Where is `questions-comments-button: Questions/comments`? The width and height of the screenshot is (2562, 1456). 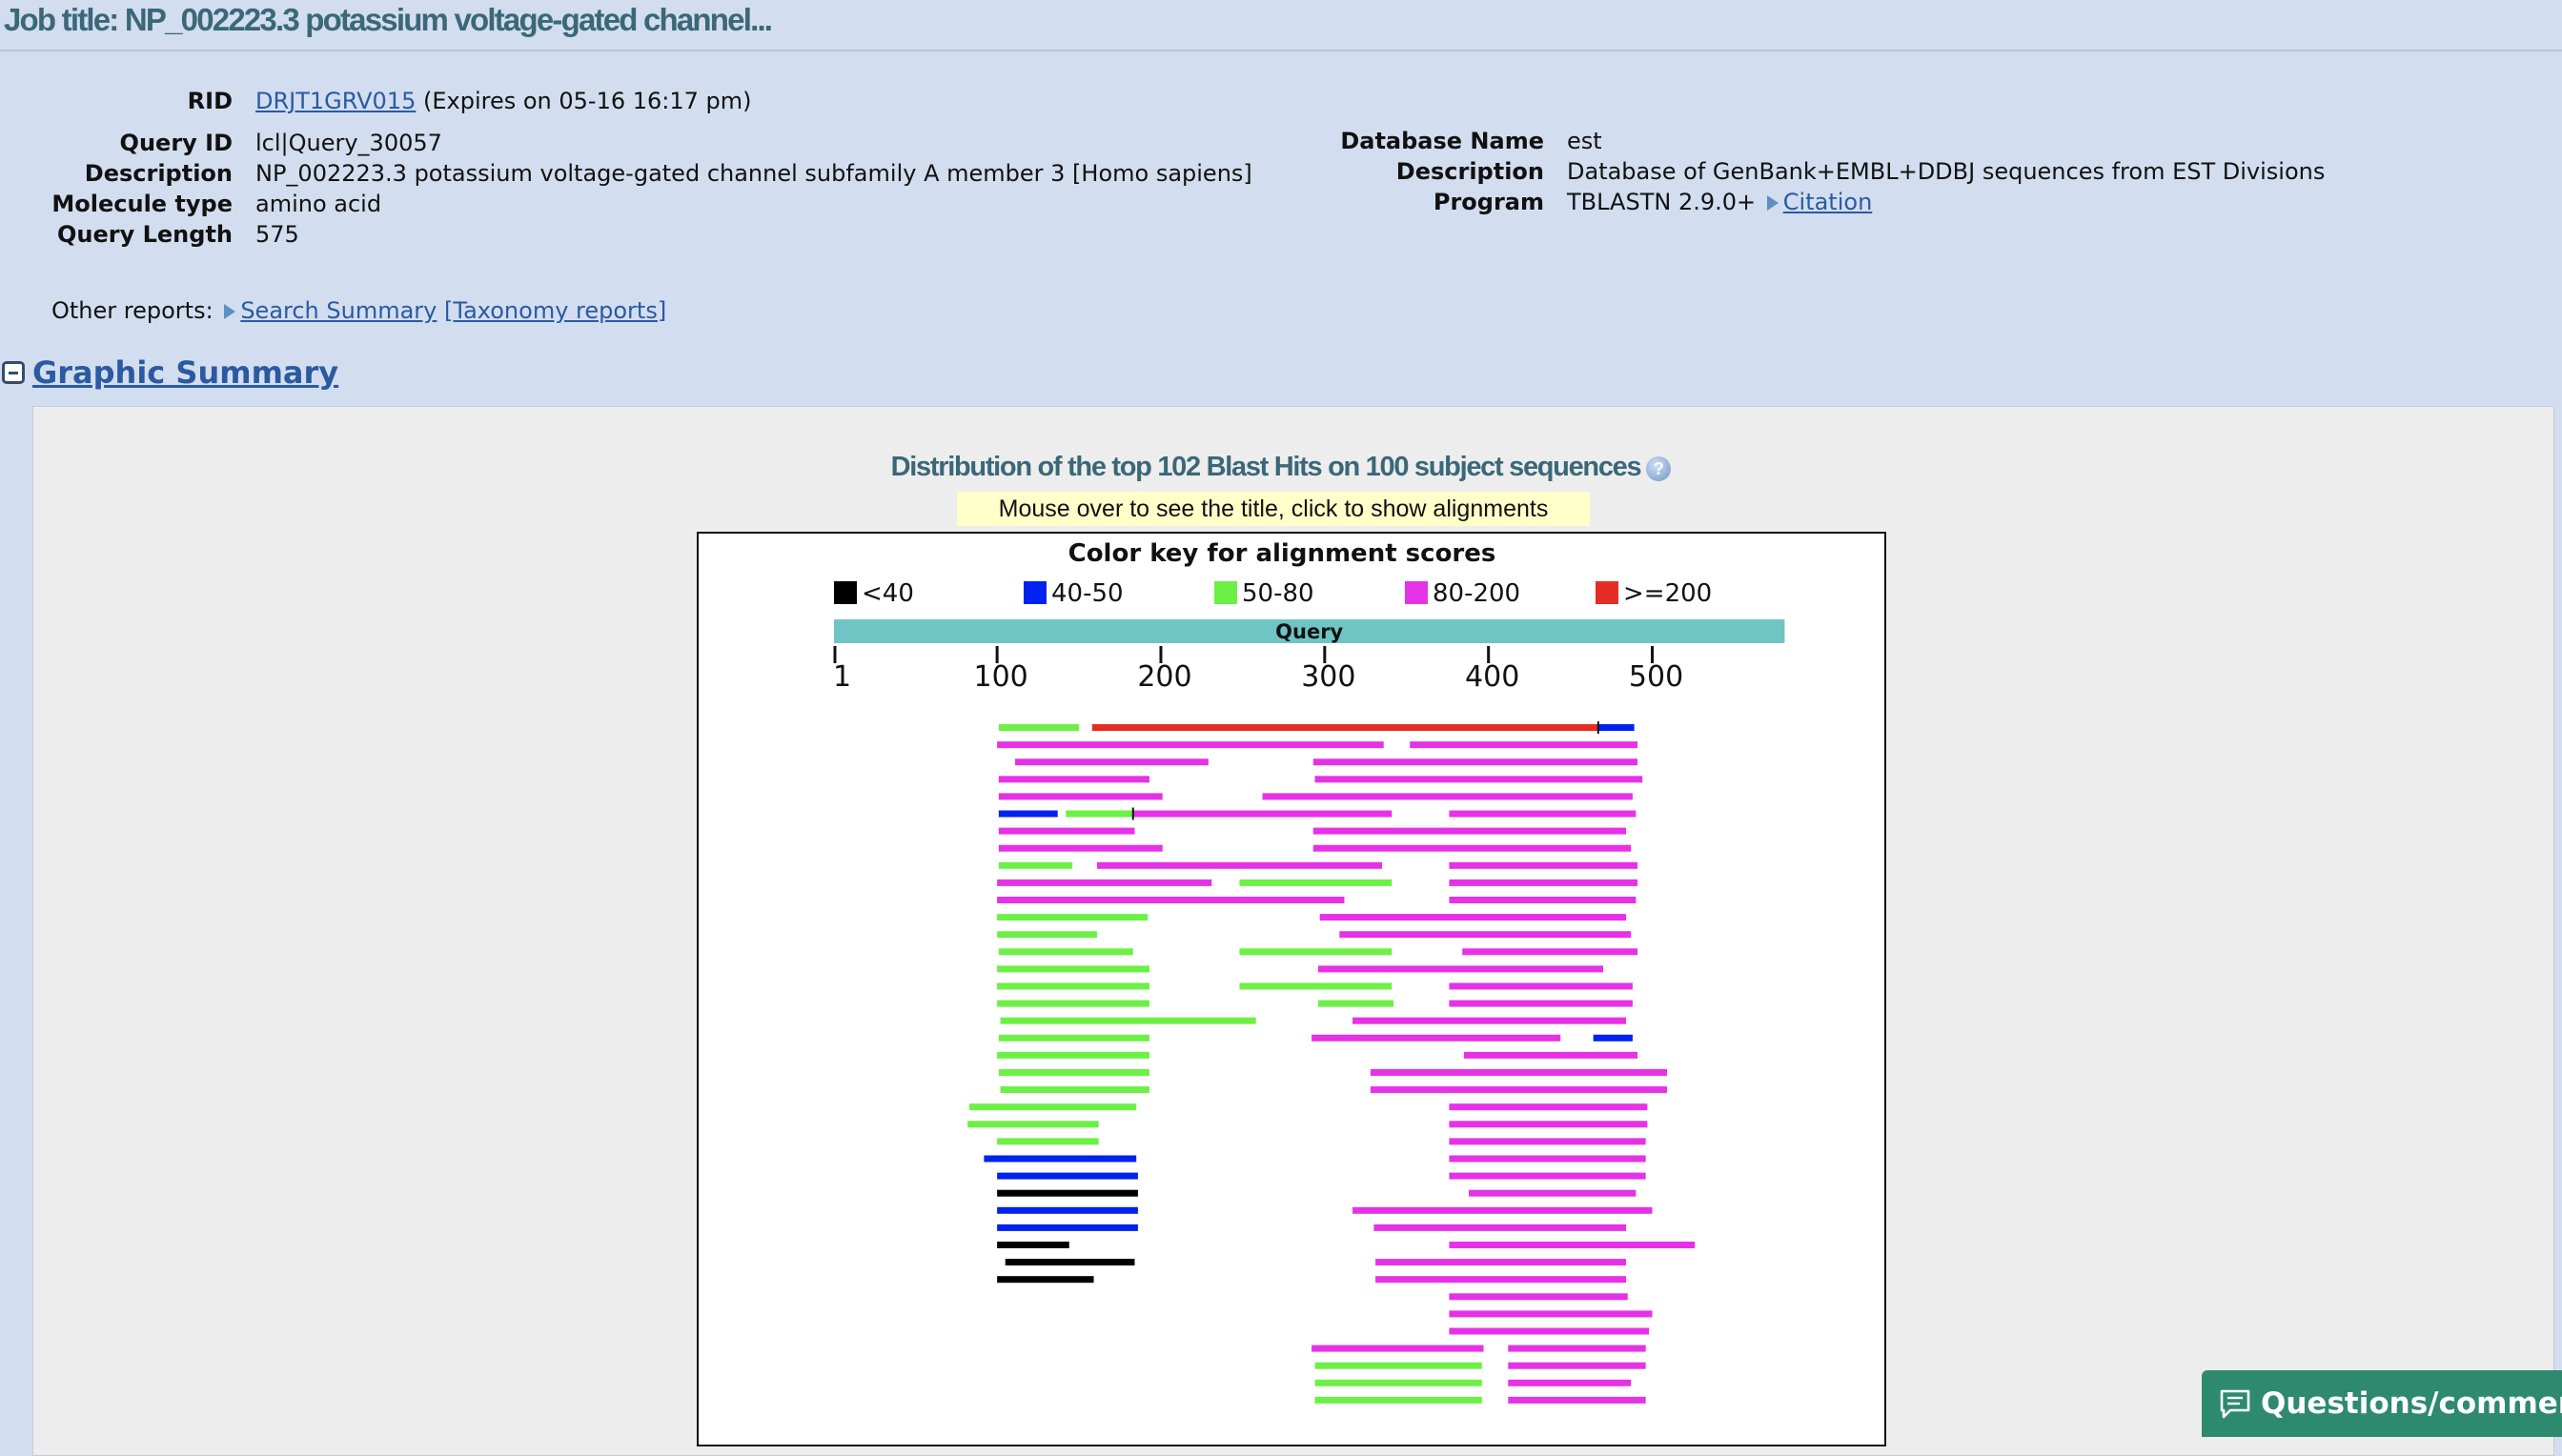 questions-comments-button: Questions/comments is located at coordinates (2382, 1403).